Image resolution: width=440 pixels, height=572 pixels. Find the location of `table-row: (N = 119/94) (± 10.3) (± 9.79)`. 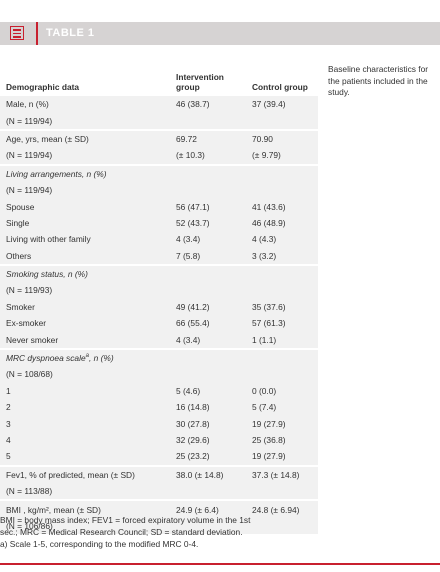

table-row: (N = 119/94) (± 10.3) (± 9.79) is located at coordinates (159, 155).